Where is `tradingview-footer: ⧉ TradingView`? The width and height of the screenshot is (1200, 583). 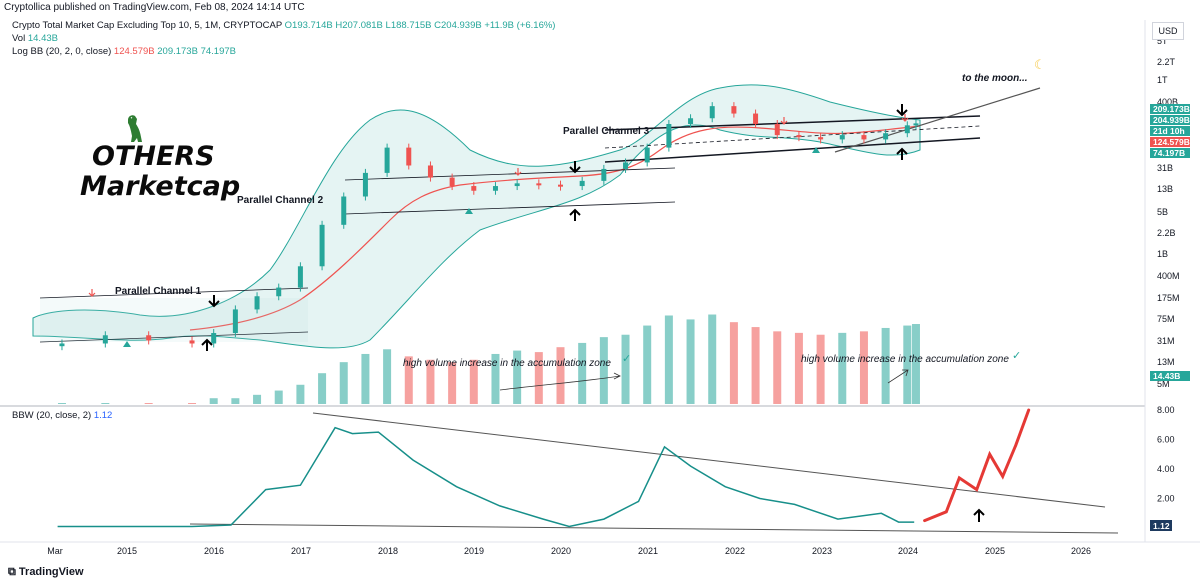 tradingview-footer: ⧉ TradingView is located at coordinates (46, 572).